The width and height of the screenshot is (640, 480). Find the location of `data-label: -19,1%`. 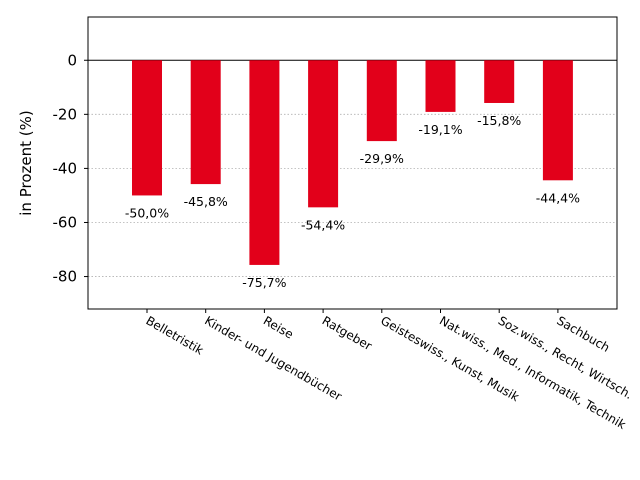

data-label: -19,1% is located at coordinates (440, 129).